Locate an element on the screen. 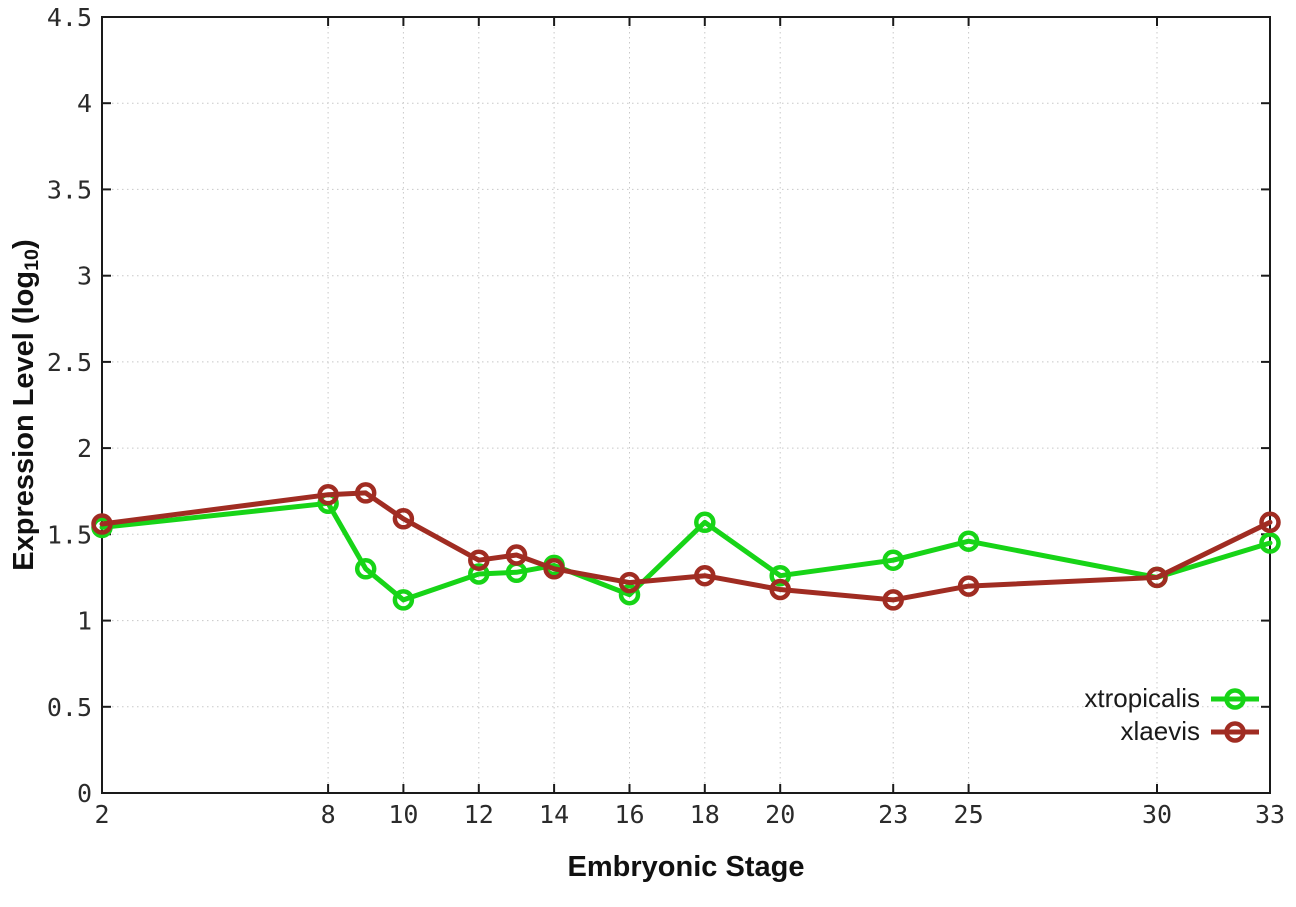 Image resolution: width=1296 pixels, height=907 pixels. legend: xtropicalis xlaevis is located at coordinates (1173, 715).